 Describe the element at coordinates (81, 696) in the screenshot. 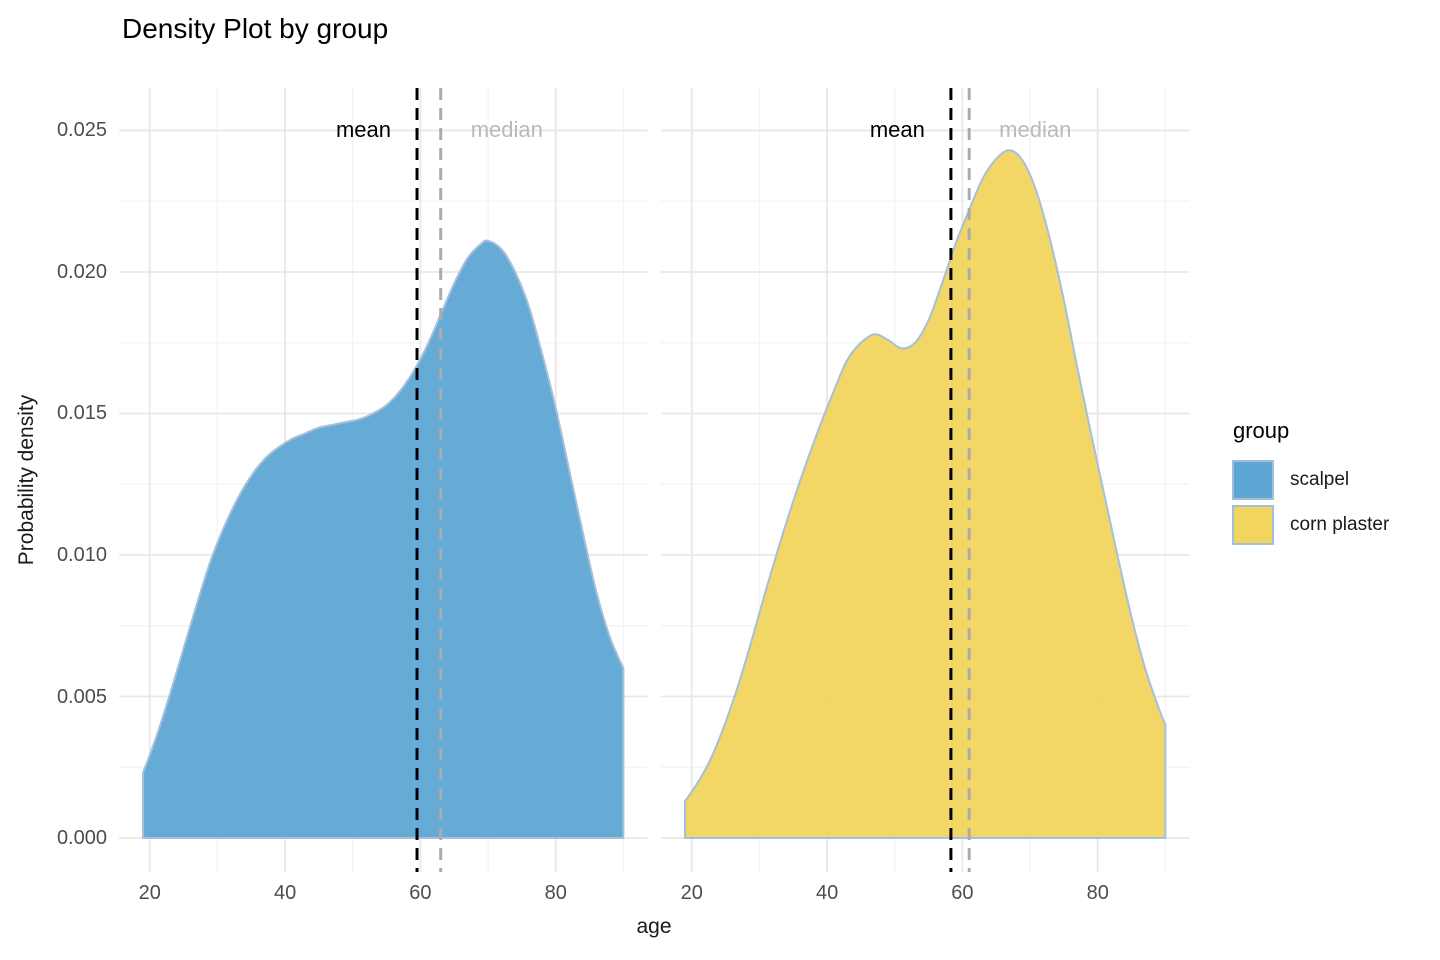

I see `y-tick-label: 0.005` at that location.